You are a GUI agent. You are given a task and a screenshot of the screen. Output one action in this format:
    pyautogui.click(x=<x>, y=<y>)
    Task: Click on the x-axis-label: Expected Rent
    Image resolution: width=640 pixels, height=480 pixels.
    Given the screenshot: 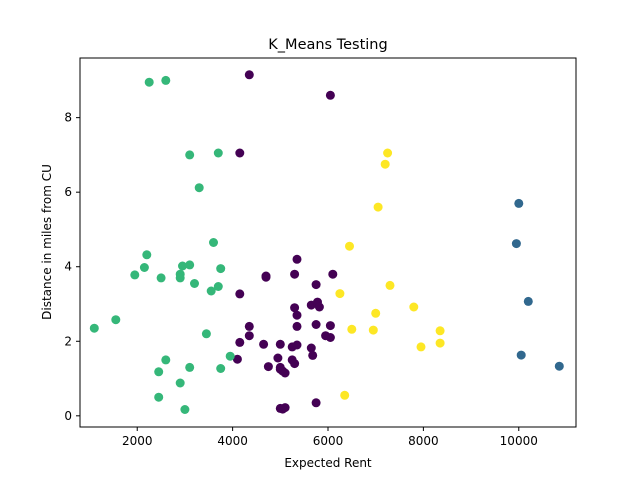 What is the action you would take?
    pyautogui.click(x=328, y=463)
    